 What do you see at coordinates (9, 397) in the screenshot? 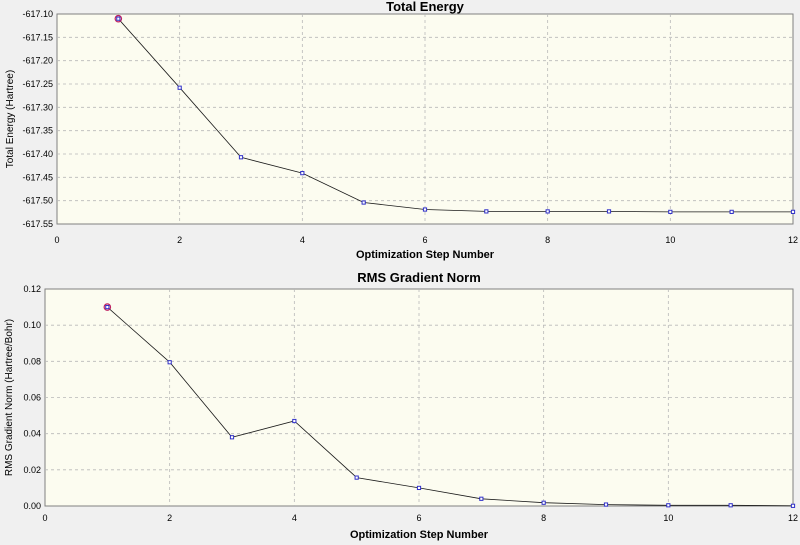
I see `y-axis-label: RMS Gradient Norm (Hartree/Bohr)` at bounding box center [9, 397].